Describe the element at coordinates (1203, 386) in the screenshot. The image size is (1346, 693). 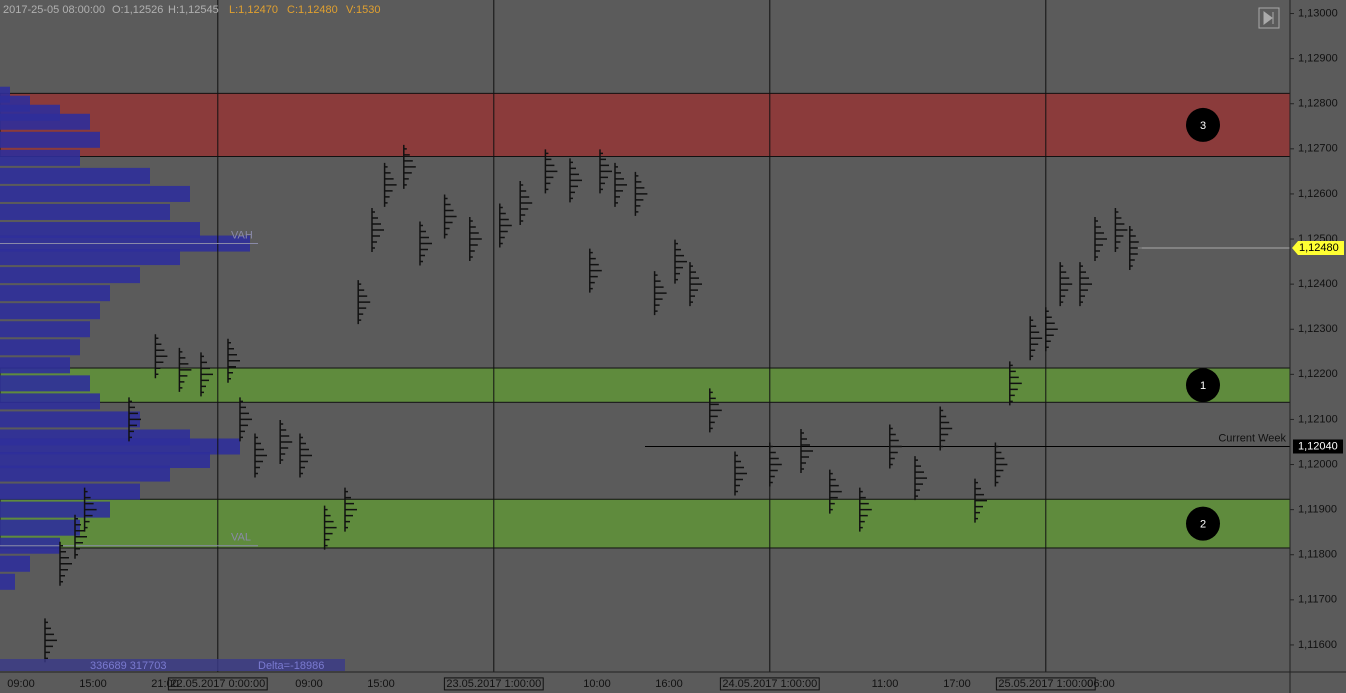
I see `zone-label: 1` at that location.